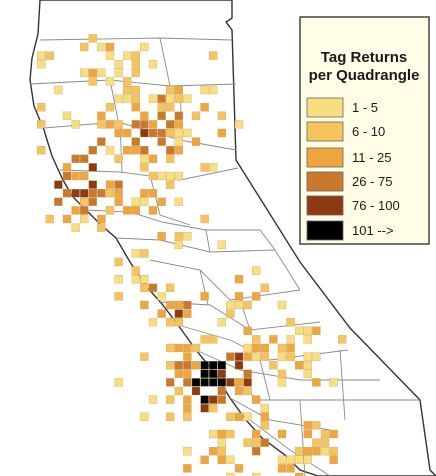  I want to click on legend-label-4: 26 - 75, so click(372, 181).